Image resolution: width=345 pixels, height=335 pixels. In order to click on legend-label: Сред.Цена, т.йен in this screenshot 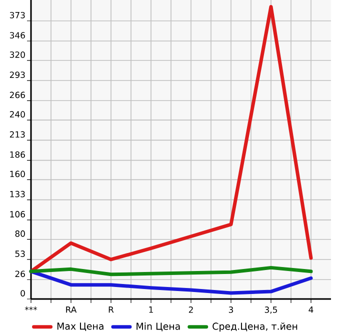, I will do `click(255, 327)`.